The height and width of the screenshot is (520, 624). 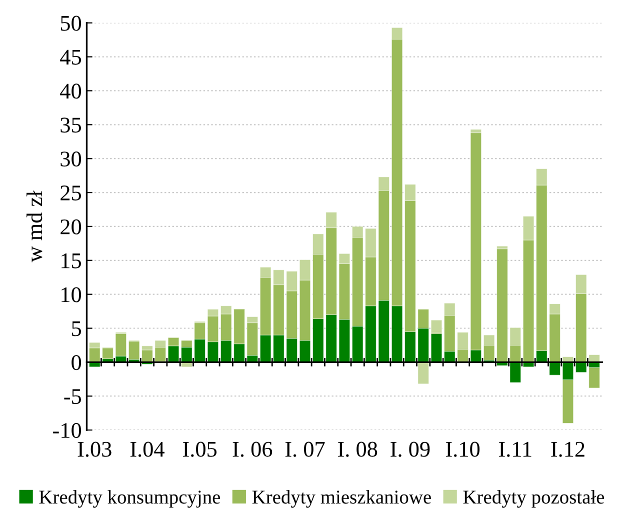 I want to click on y-tick-label: 40, so click(x=71, y=91).